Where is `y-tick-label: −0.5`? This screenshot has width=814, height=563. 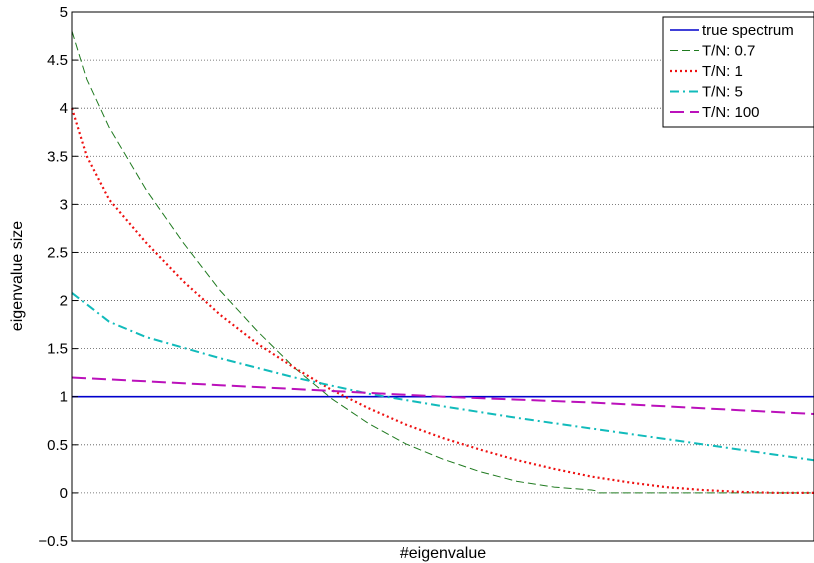
y-tick-label: −0.5 is located at coordinates (53, 541).